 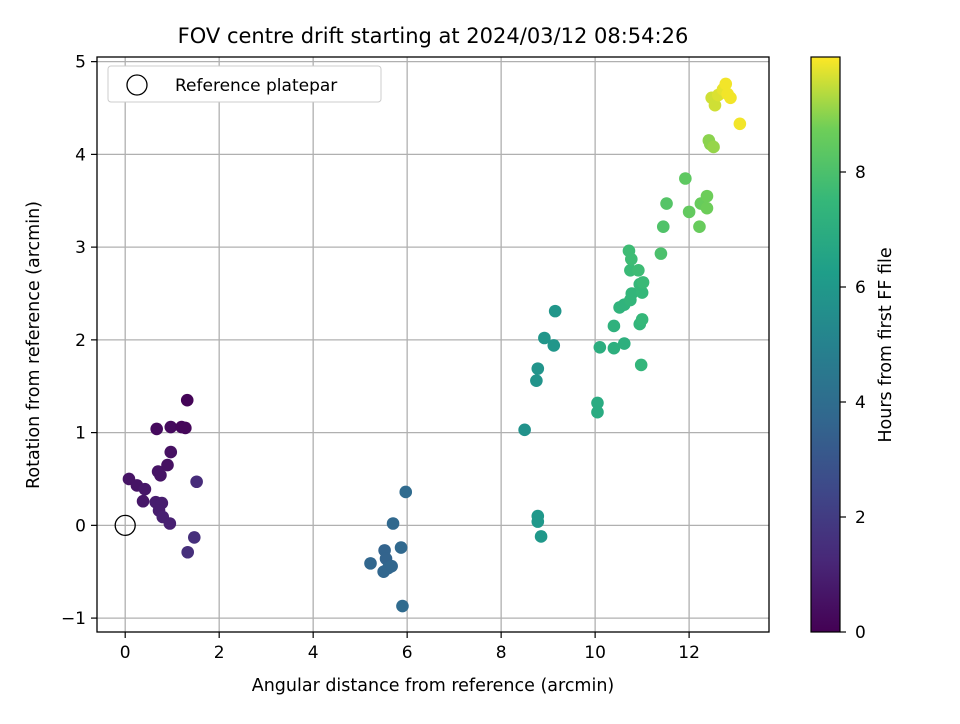 I want to click on y-axis-ticks: −1 0 1 2 3 4 5, so click(x=79, y=341).